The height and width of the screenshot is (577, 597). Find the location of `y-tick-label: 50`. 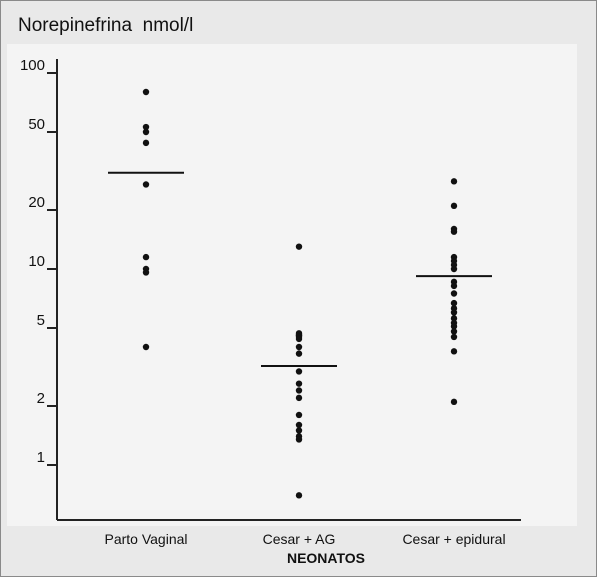

y-tick-label: 50 is located at coordinates (36, 124).